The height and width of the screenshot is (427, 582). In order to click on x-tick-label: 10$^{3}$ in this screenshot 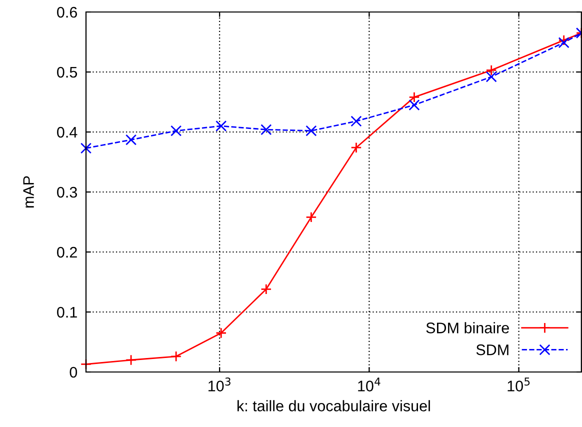, I will do `click(219, 385)`.